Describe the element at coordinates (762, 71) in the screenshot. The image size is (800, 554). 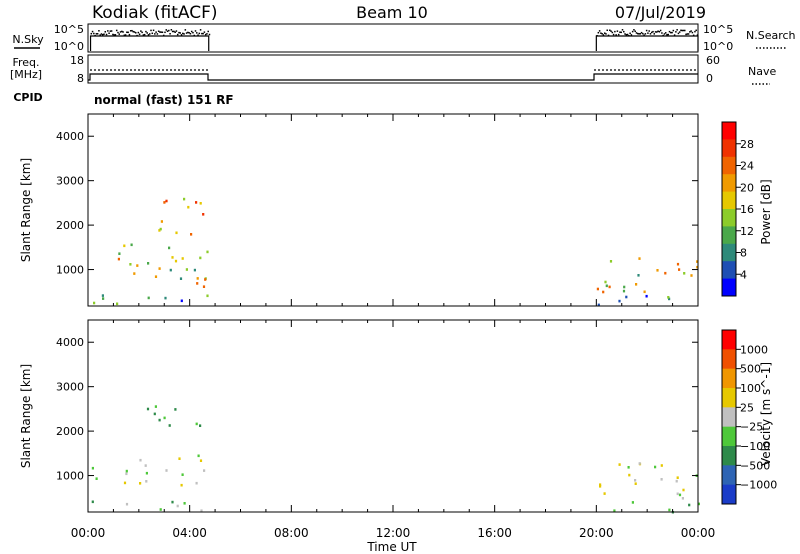
I see `nave-label: Nave` at that location.